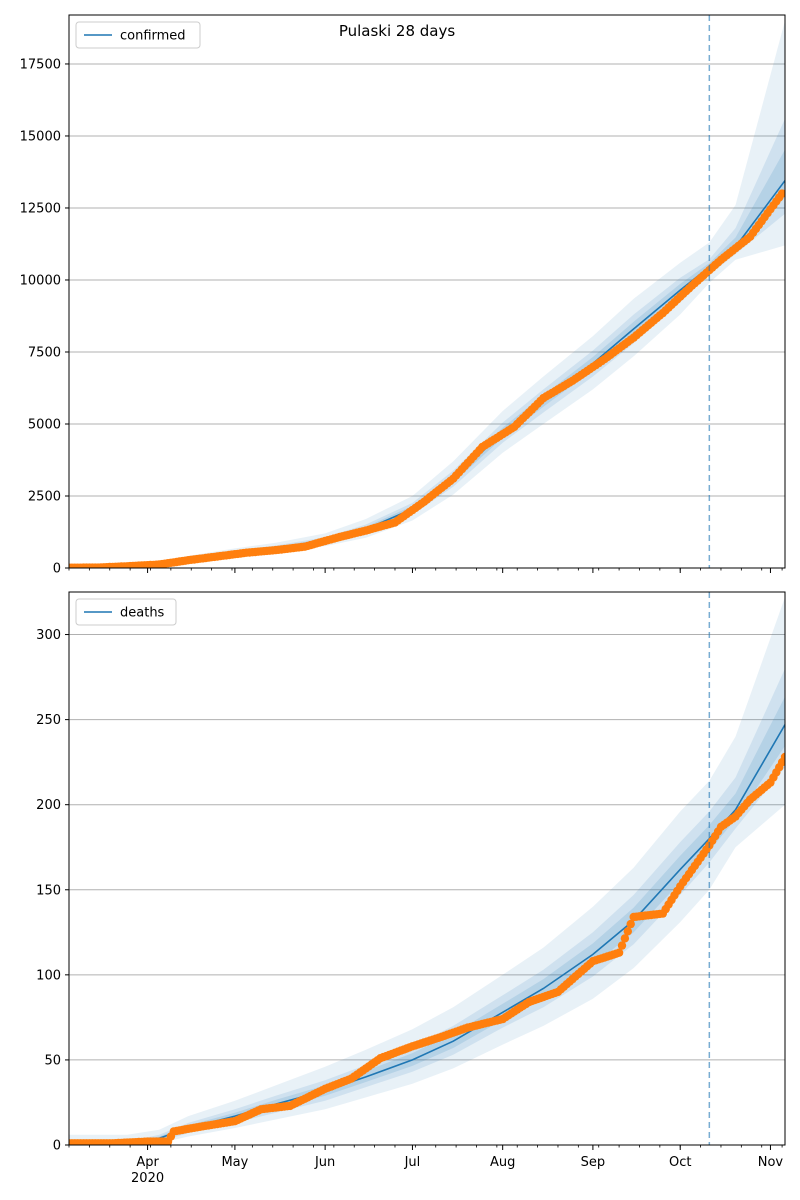 This screenshot has width=800, height=1200. What do you see at coordinates (324, 1162) in the screenshot?
I see `x-tick-label: Jun` at bounding box center [324, 1162].